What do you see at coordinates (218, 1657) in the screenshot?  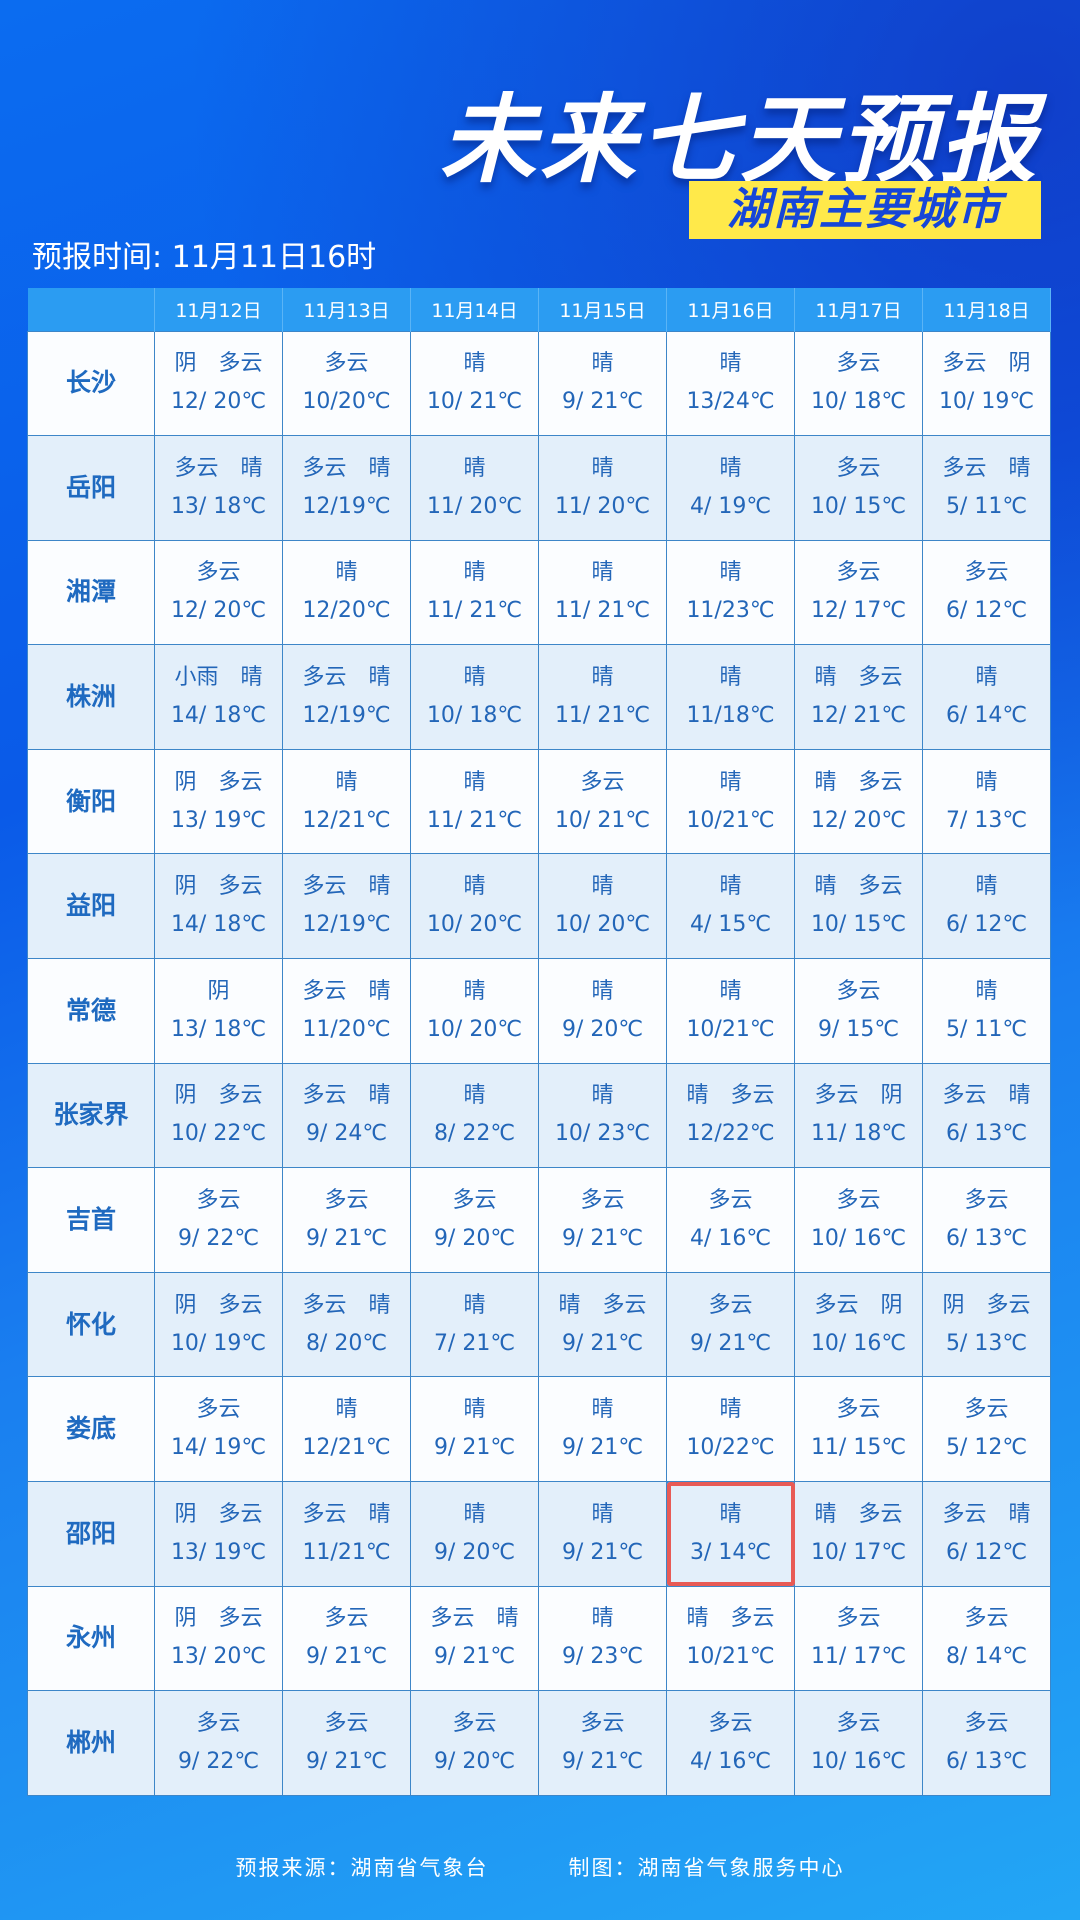 I see `temperature: 13/ 20℃` at bounding box center [218, 1657].